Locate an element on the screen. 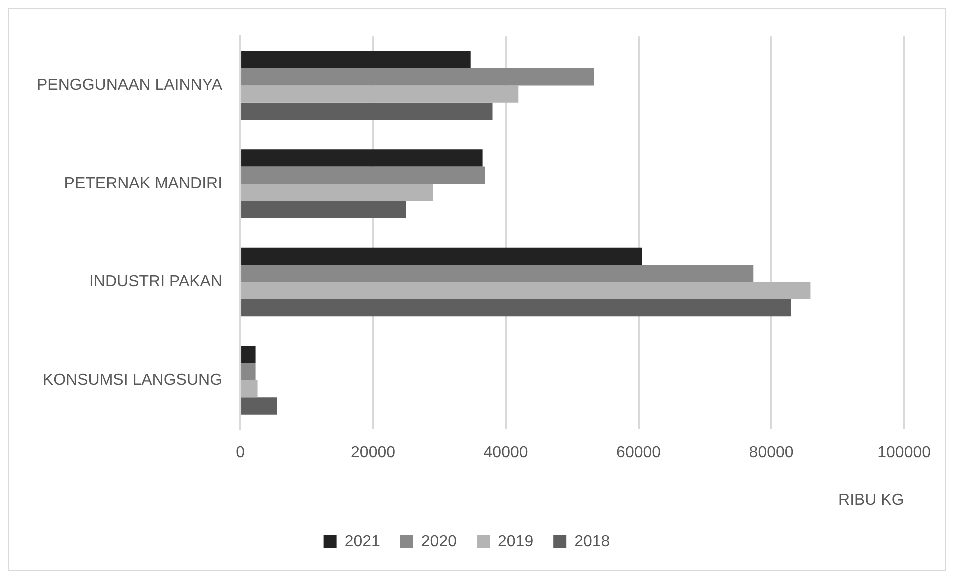 The image size is (956, 581). legend-label: 2021 is located at coordinates (362, 541).